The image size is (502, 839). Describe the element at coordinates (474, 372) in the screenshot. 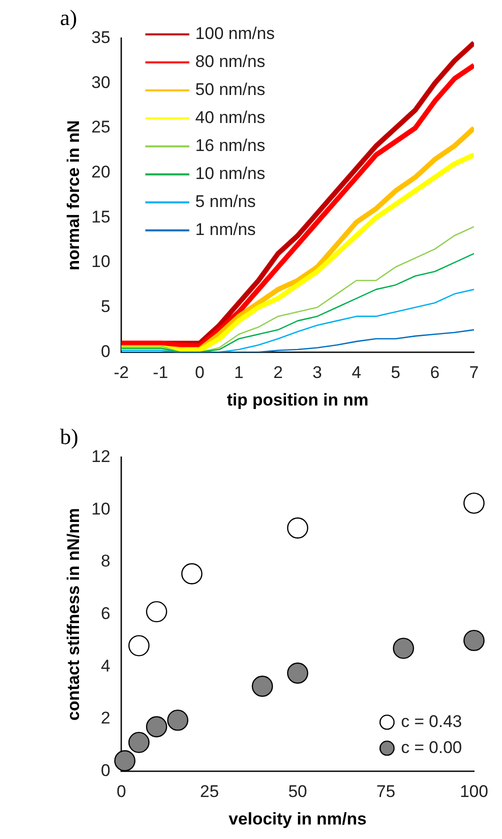

I see `x-tick-label: 7` at that location.